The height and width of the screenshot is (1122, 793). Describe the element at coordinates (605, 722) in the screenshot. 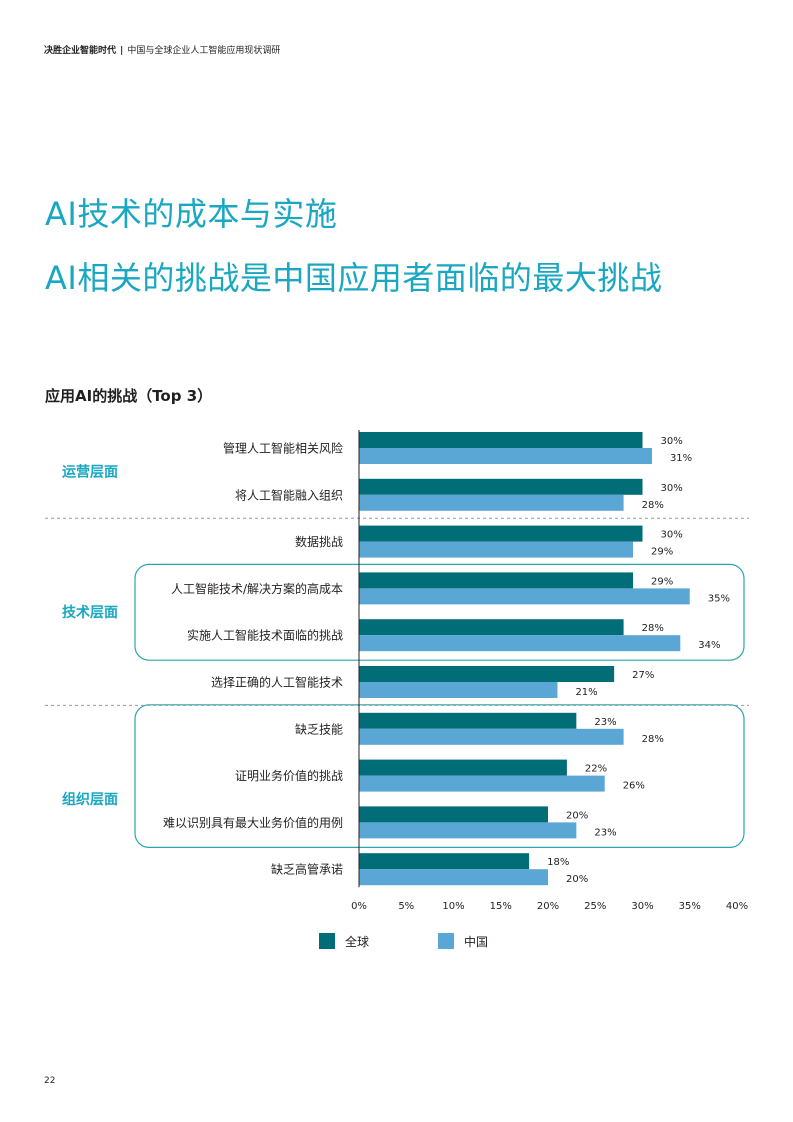

I see `data-label-global: 23%` at that location.